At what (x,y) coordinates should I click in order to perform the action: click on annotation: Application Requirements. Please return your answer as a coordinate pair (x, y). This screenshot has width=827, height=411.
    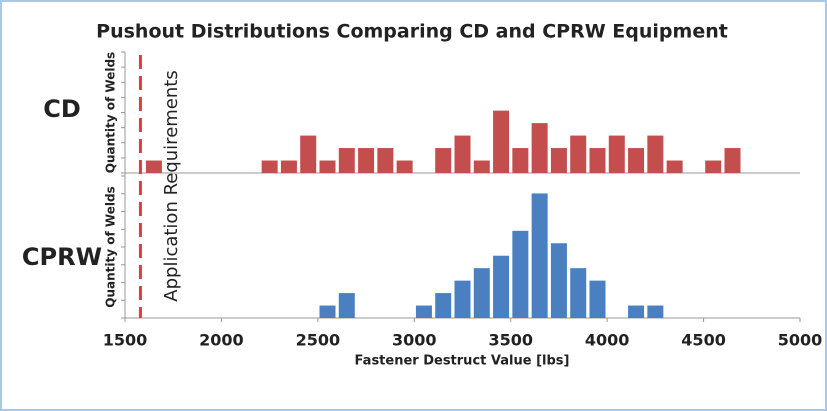
    Looking at the image, I should click on (171, 185).